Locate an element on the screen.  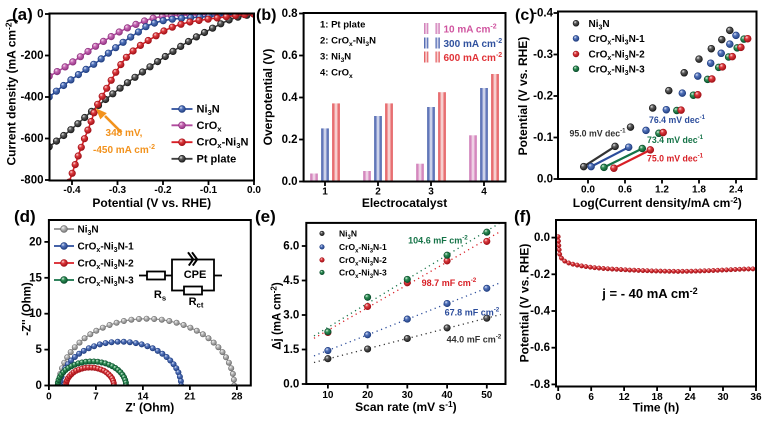
svg-text: 12 is located at coordinates (625, 397).